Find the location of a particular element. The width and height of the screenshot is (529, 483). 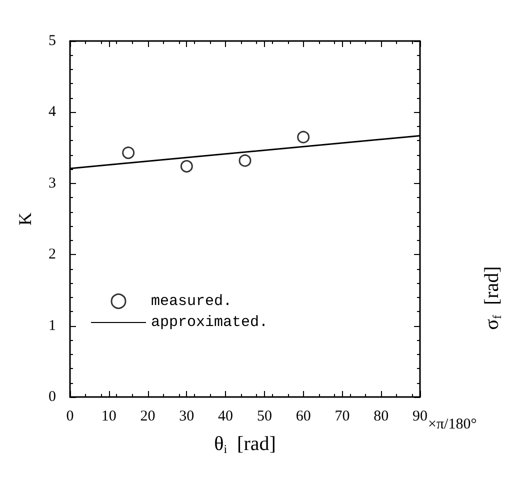

legend-label: measured. is located at coordinates (191, 301).